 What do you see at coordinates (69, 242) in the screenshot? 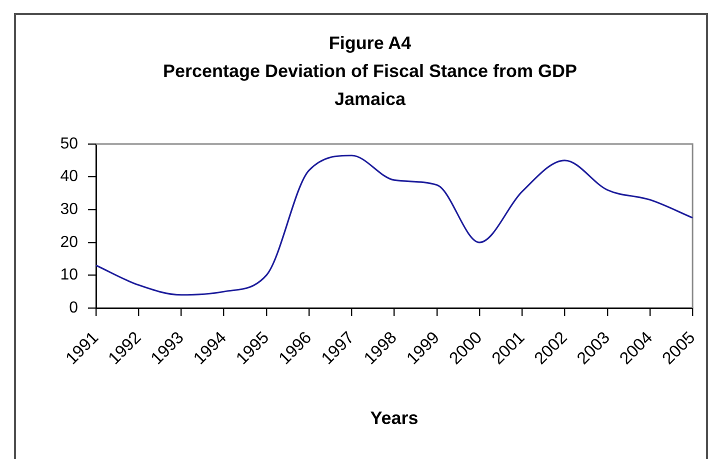
I see `y-tick-label: 20` at bounding box center [69, 242].